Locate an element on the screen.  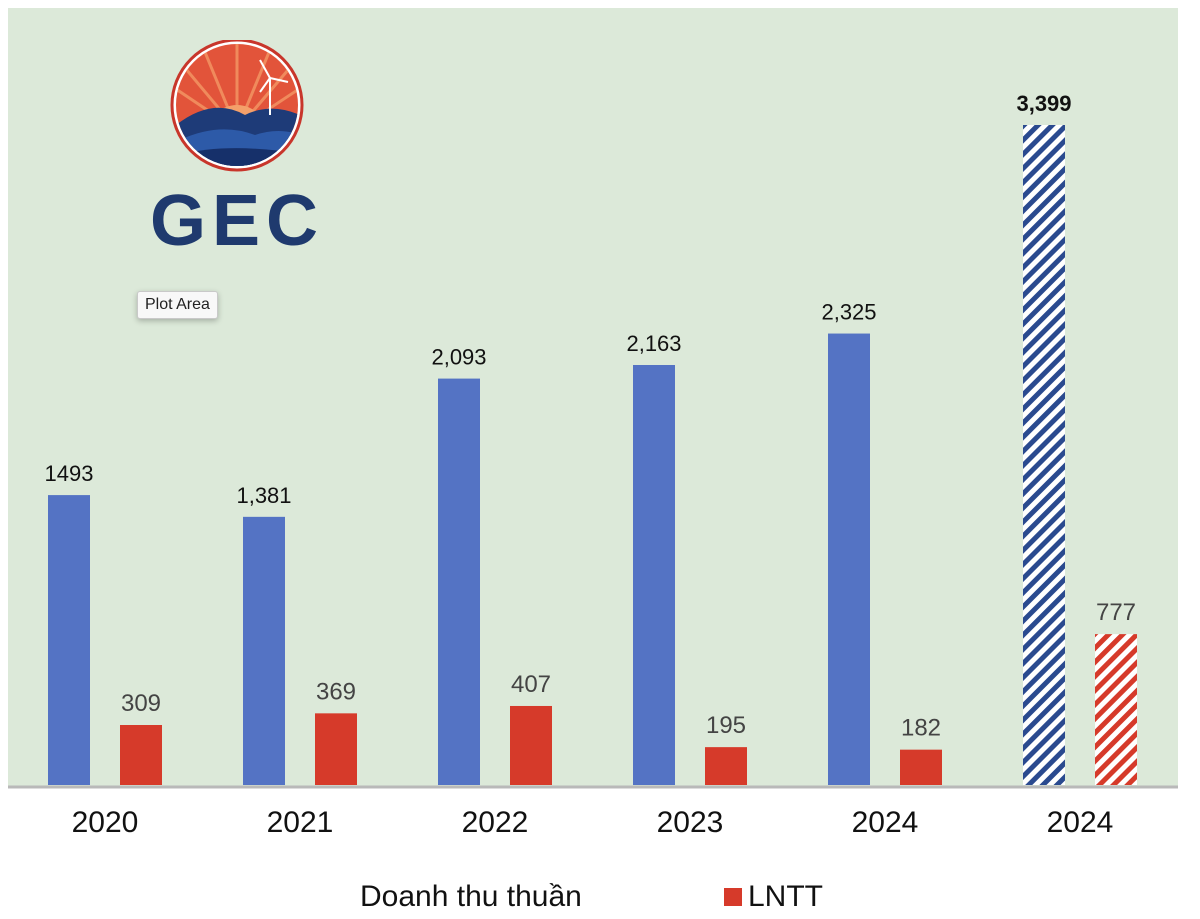
legend-label-revenue: Doanh thu thuần is located at coordinates (471, 896).